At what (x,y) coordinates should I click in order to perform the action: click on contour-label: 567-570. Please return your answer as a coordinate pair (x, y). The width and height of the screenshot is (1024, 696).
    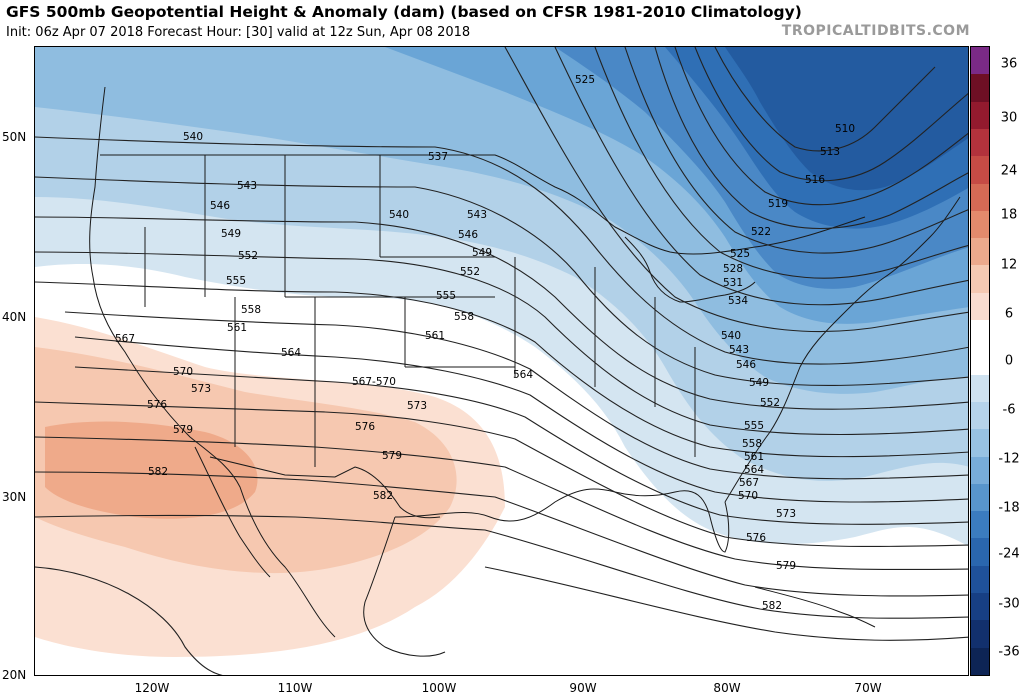
    Looking at the image, I should click on (374, 382).